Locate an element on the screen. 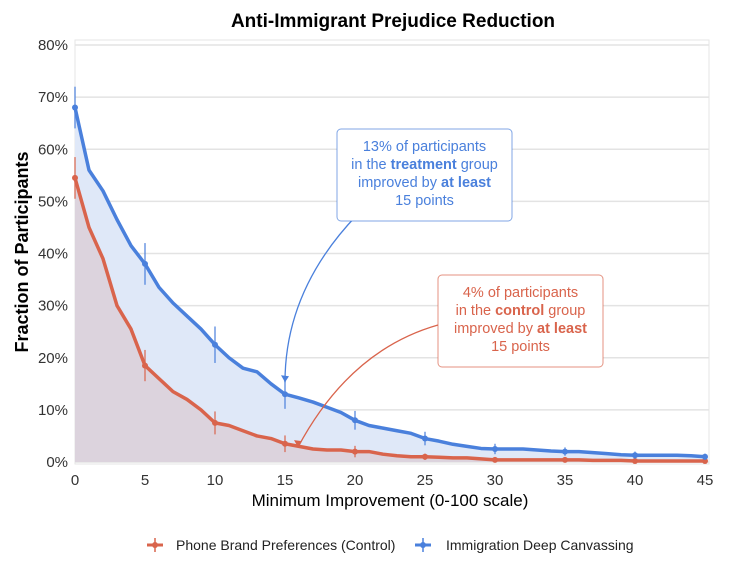 The image size is (730, 581). y-tick-label: 10% is located at coordinates (53, 410).